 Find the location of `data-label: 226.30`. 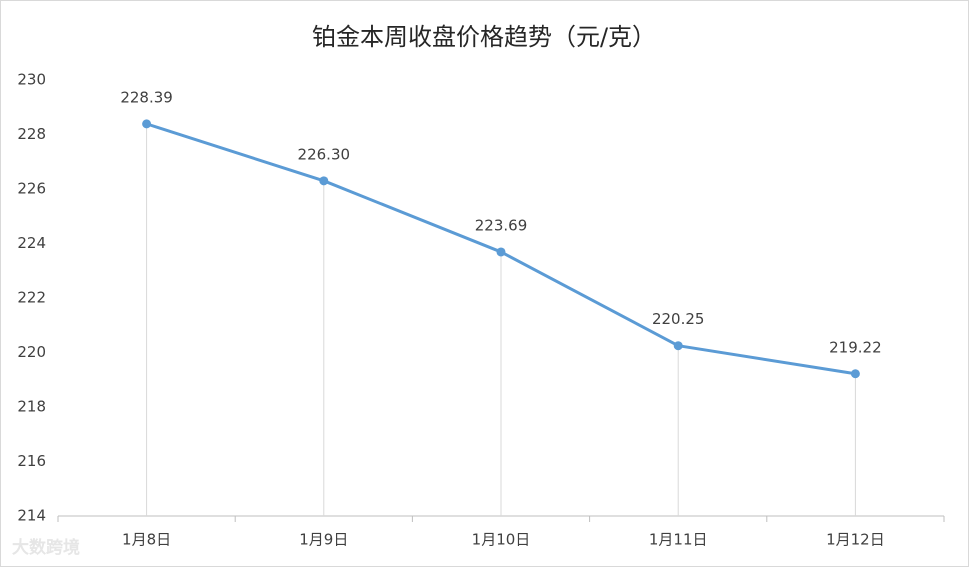

data-label: 226.30 is located at coordinates (324, 154).